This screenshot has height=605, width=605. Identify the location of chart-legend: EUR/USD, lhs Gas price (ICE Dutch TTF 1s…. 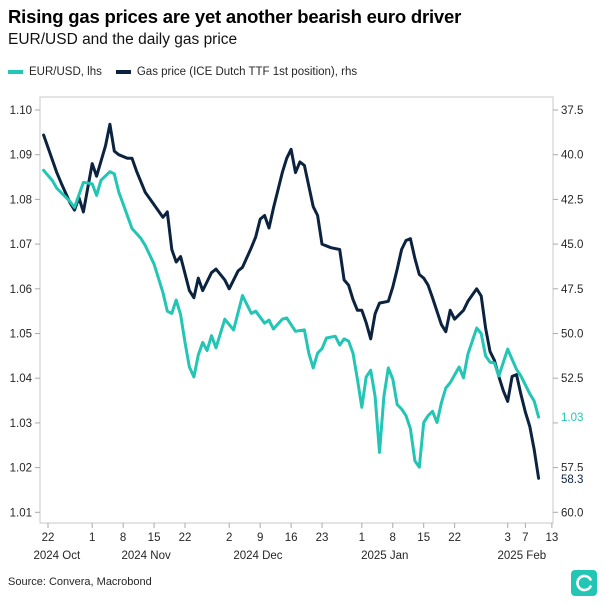
(182, 72).